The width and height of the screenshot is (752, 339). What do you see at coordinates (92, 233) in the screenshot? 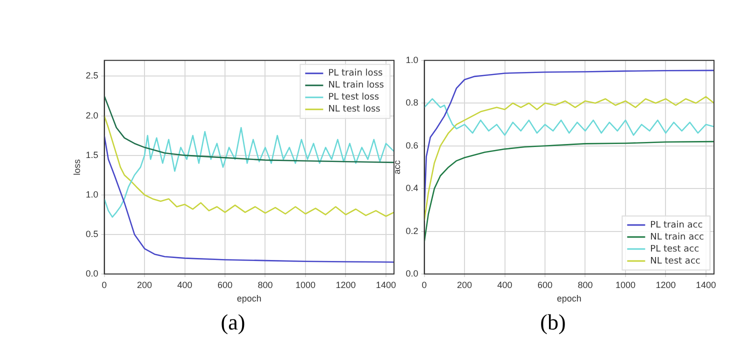
I see `y-tick-label: 0.5` at bounding box center [92, 233].